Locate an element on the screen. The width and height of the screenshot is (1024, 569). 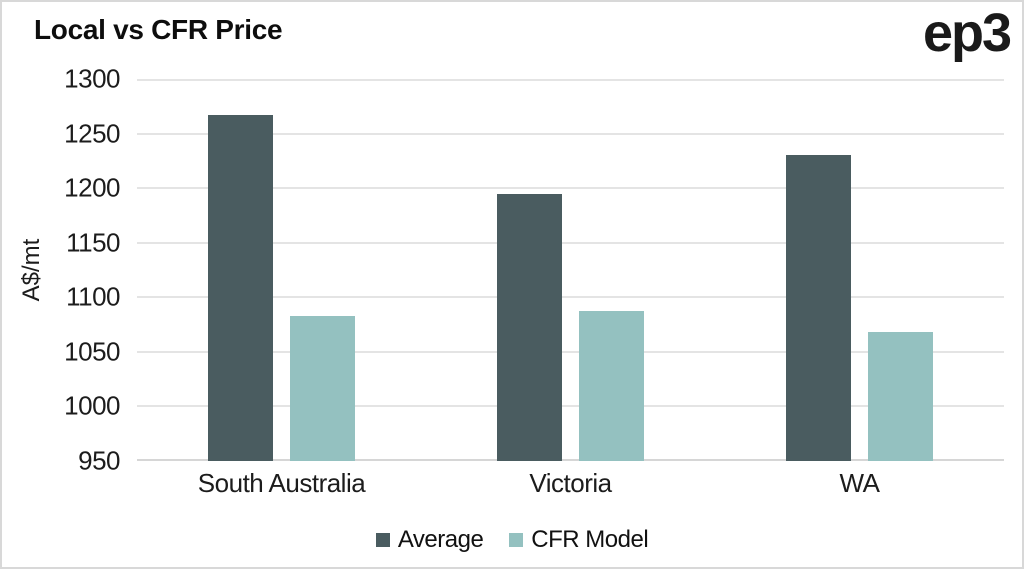
legend-label-cfr-model: CFR Model is located at coordinates (590, 539).